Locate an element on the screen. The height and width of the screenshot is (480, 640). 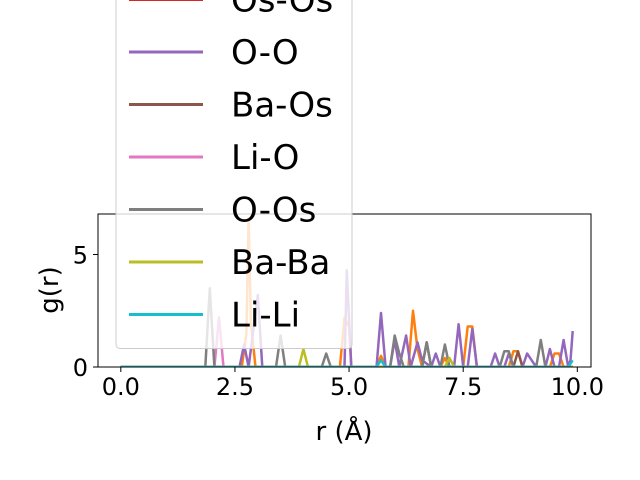
legend-label-6: Li-O is located at coordinates (265, 158).